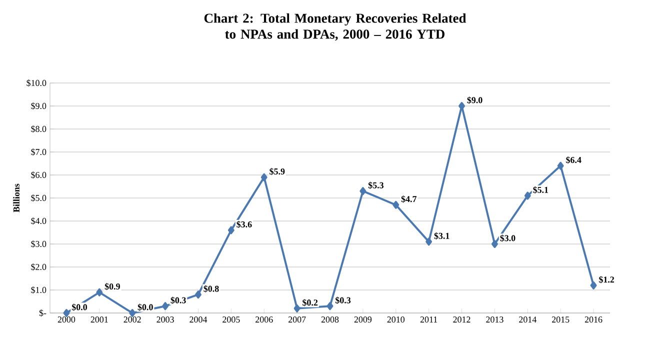 This screenshot has width=645, height=337. What do you see at coordinates (38, 152) in the screenshot?
I see `y-tick-label: $7.0` at bounding box center [38, 152].